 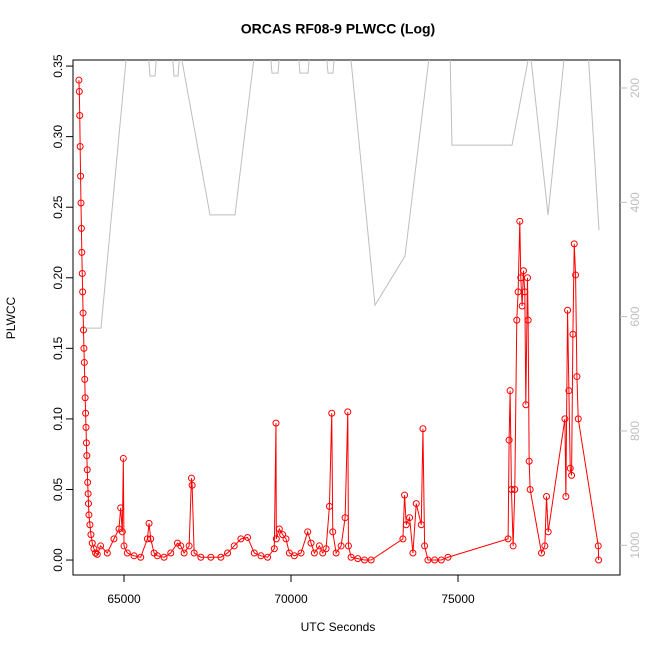 I want to click on y2-tick-label: 200, so click(x=635, y=88).